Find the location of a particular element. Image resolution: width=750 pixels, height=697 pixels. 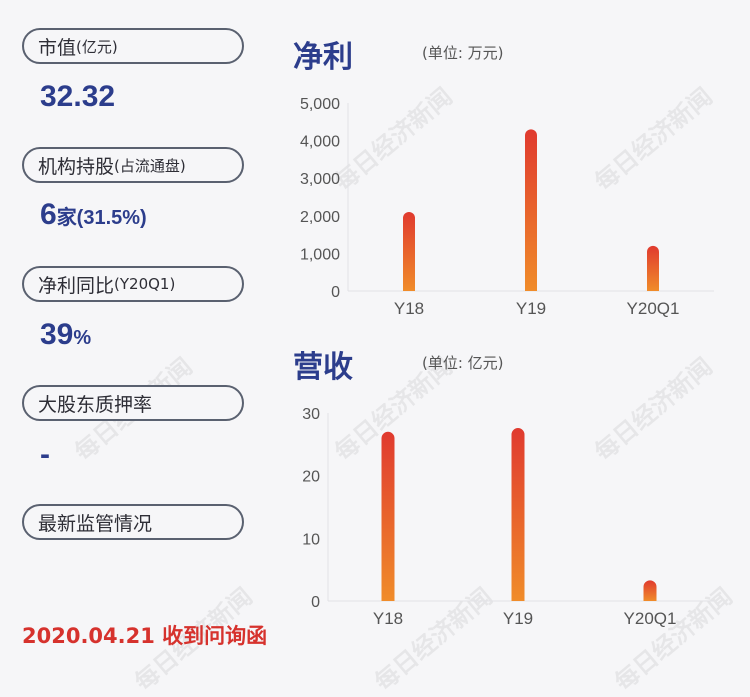

latest-regulation-label-main: 最新监管情况 is located at coordinates (95, 523).